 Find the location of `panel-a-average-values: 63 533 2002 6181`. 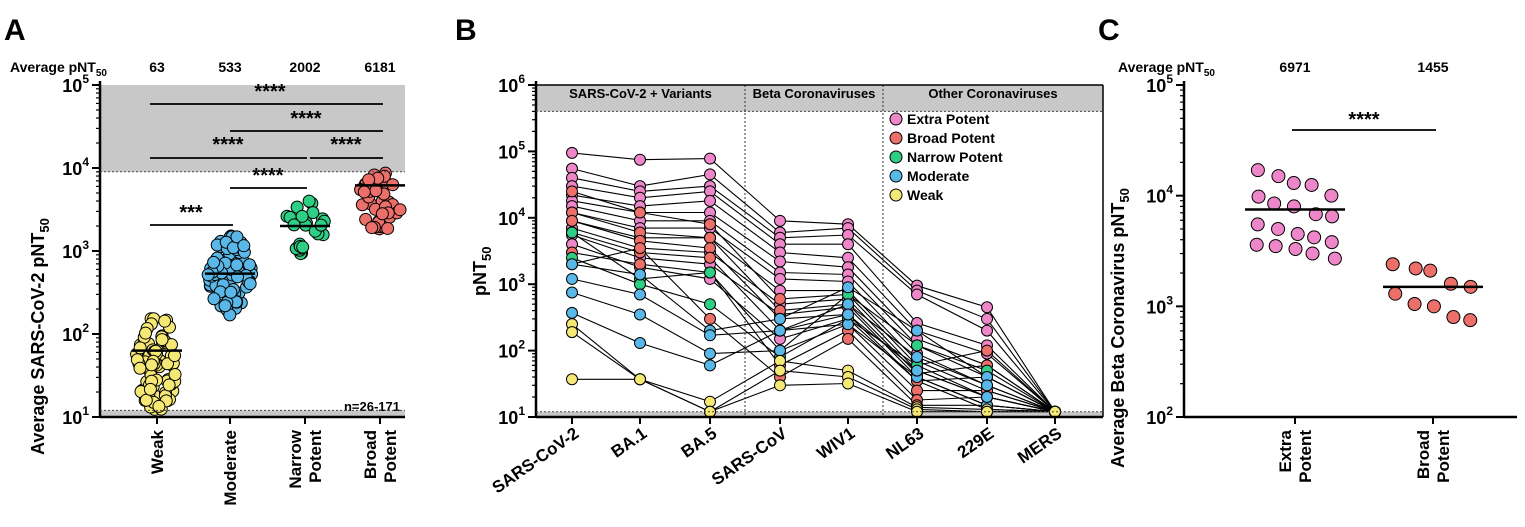

panel-a-average-values: 63 533 2002 6181 is located at coordinates (272, 67).